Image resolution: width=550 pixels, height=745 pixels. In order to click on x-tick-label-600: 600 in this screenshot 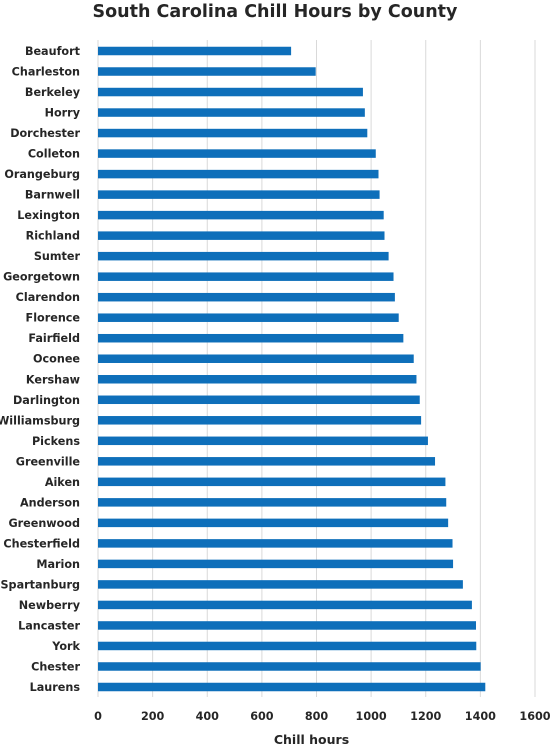, I will do `click(262, 716)`.